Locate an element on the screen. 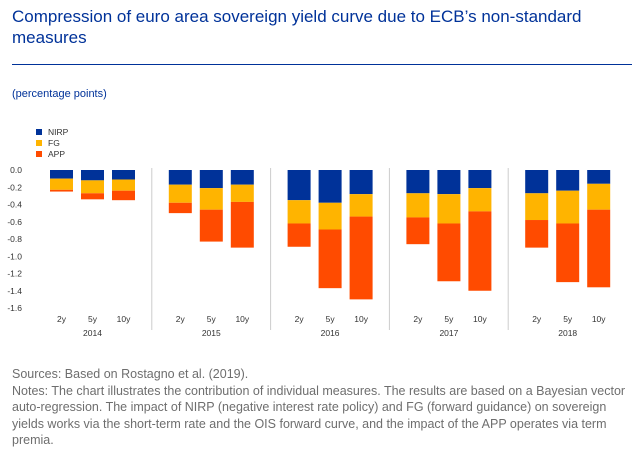 The image size is (642, 471). y-tick-label: -1.6 is located at coordinates (14, 308).